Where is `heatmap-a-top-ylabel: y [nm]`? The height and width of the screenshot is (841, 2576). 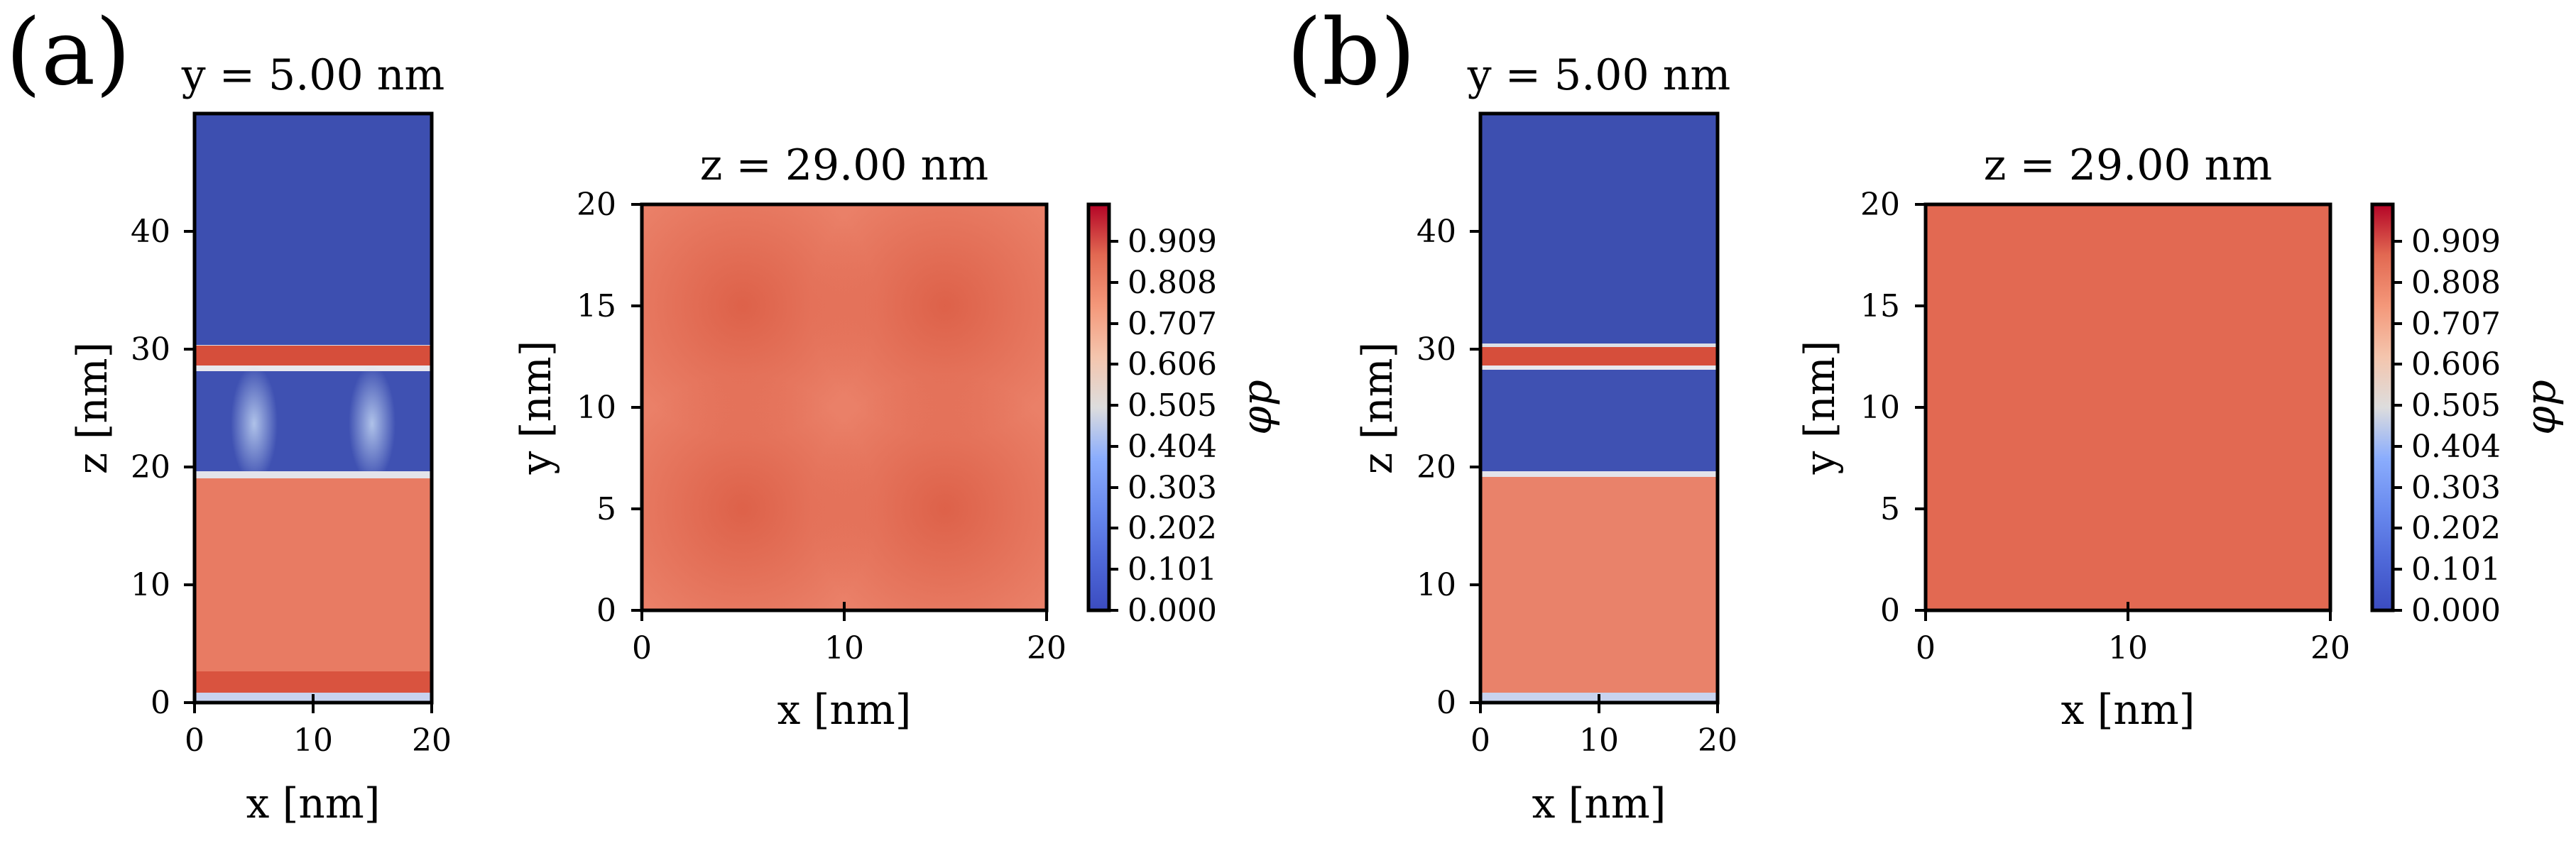 heatmap-a-top-ylabel: y [nm] is located at coordinates (536, 408).